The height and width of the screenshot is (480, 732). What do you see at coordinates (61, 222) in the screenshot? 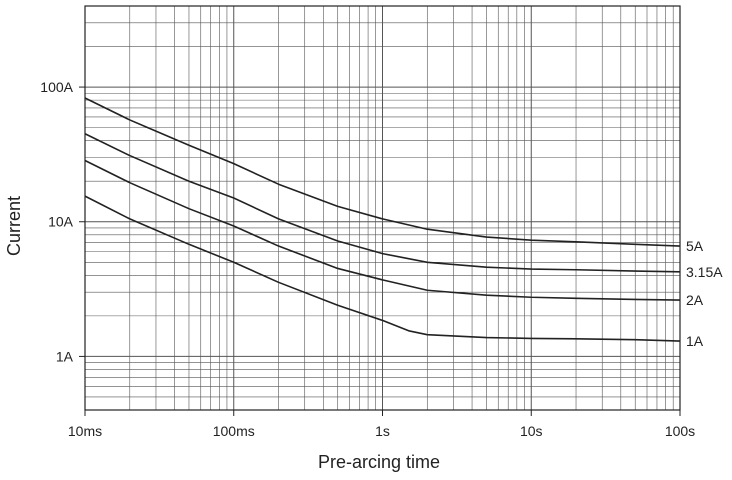
I see `y-tick-label: 10A` at bounding box center [61, 222].